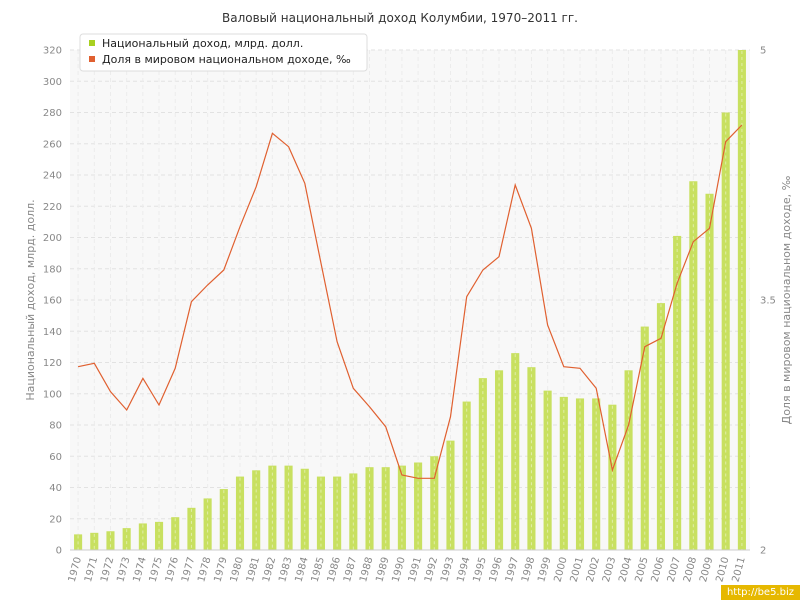  I want to click on x-tick-label: 1992, so click(431, 569).